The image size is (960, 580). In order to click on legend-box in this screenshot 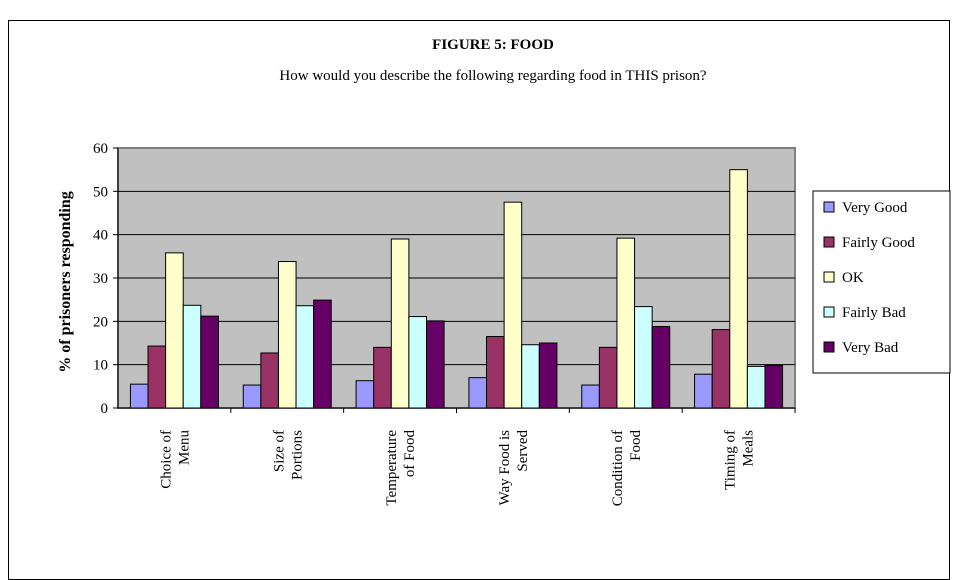, I will do `click(881, 282)`.